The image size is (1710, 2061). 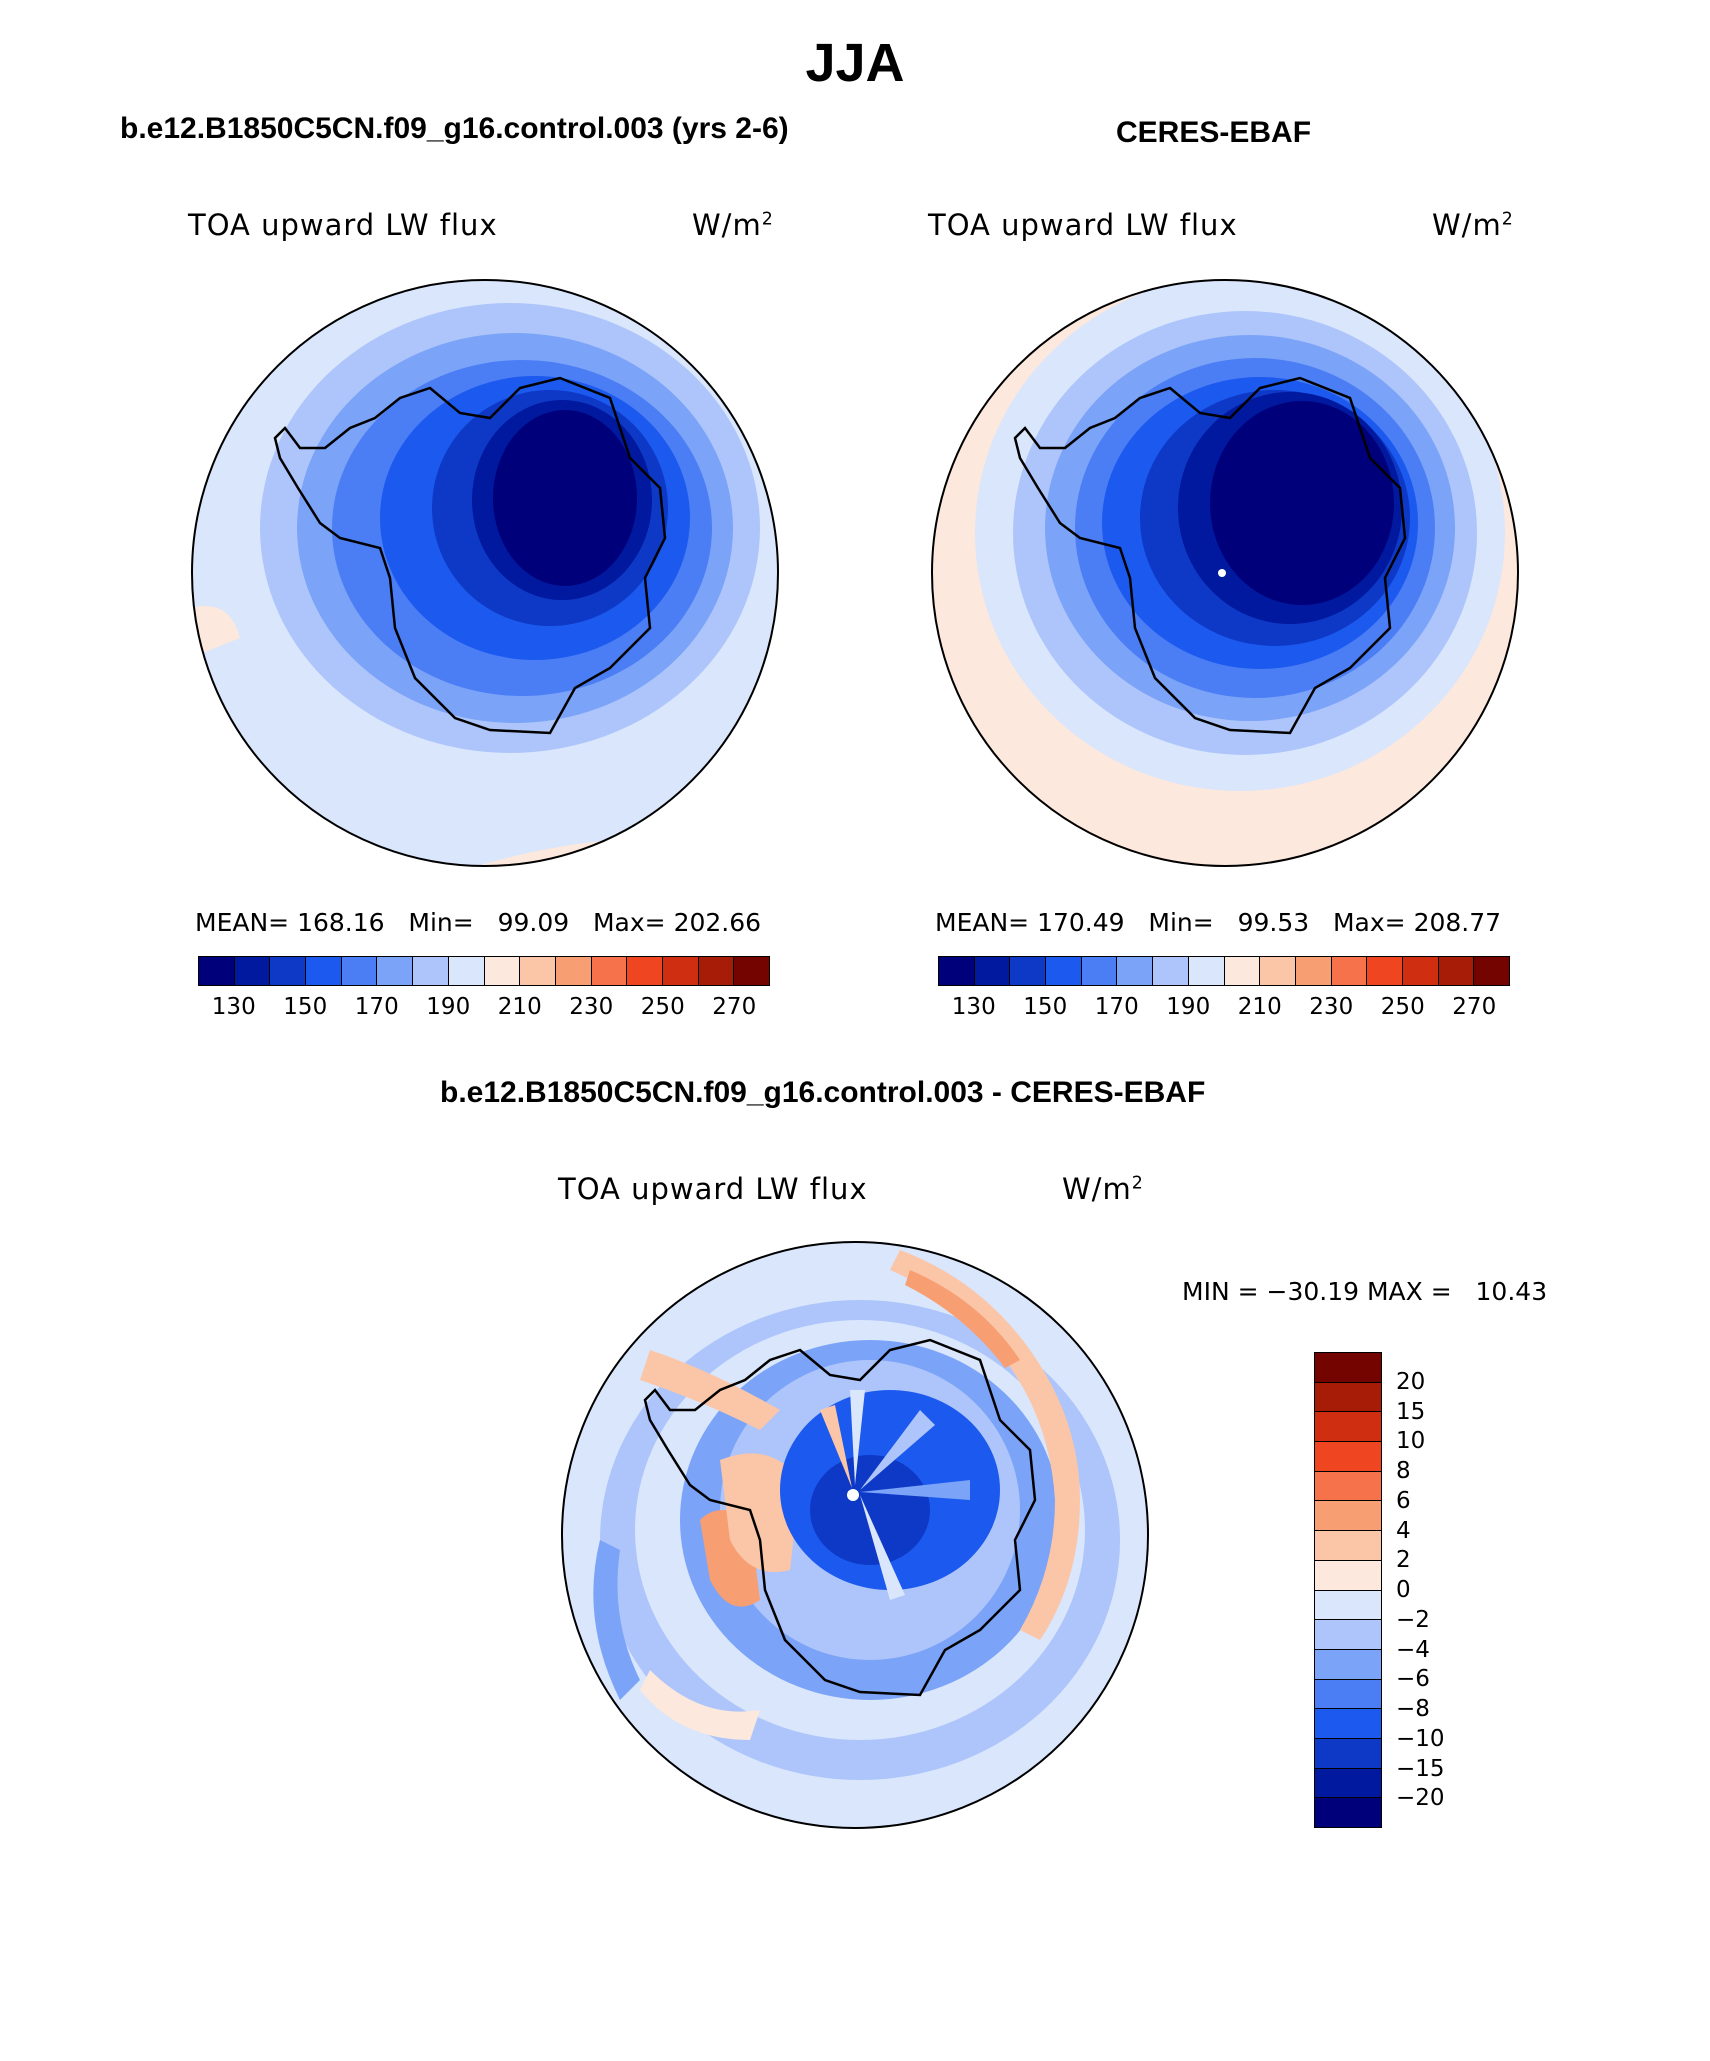 What do you see at coordinates (713, 1189) in the screenshot?
I see `diff-variable-label: TOA upward LW flux` at bounding box center [713, 1189].